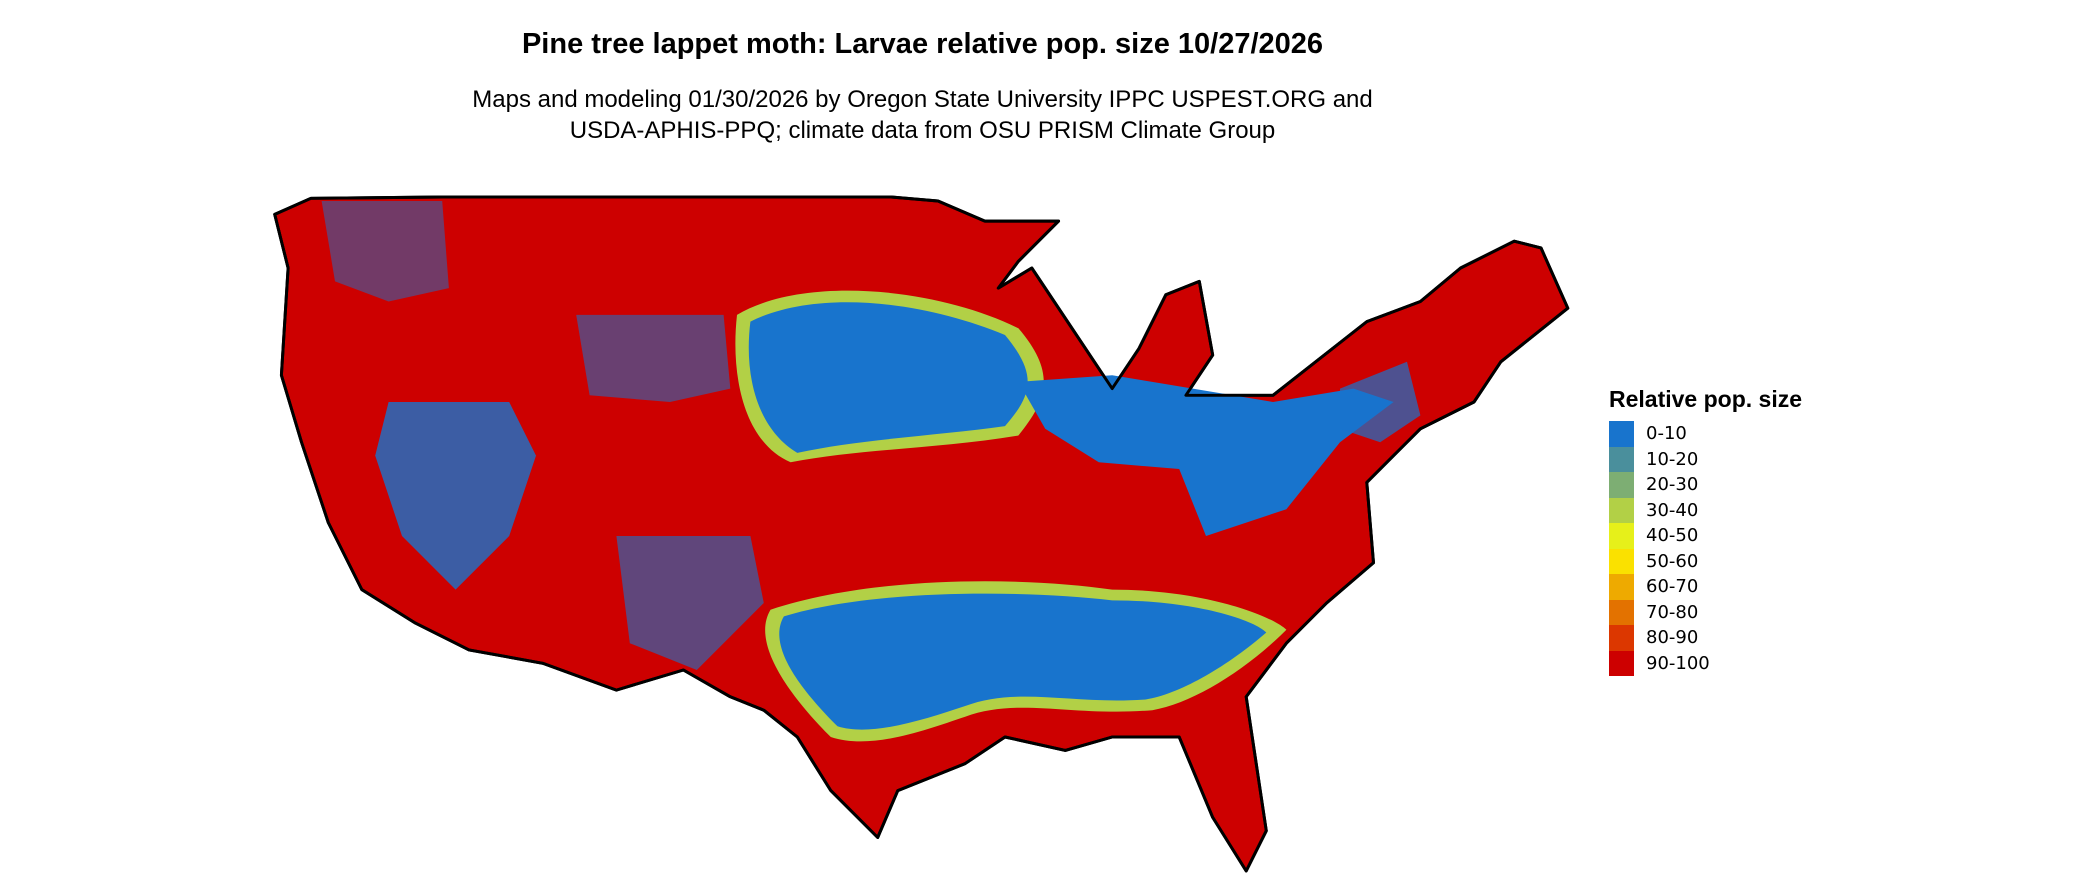 The image size is (2100, 892). Describe the element at coordinates (1672, 612) in the screenshot. I see `legend-label: 70-80` at that location.